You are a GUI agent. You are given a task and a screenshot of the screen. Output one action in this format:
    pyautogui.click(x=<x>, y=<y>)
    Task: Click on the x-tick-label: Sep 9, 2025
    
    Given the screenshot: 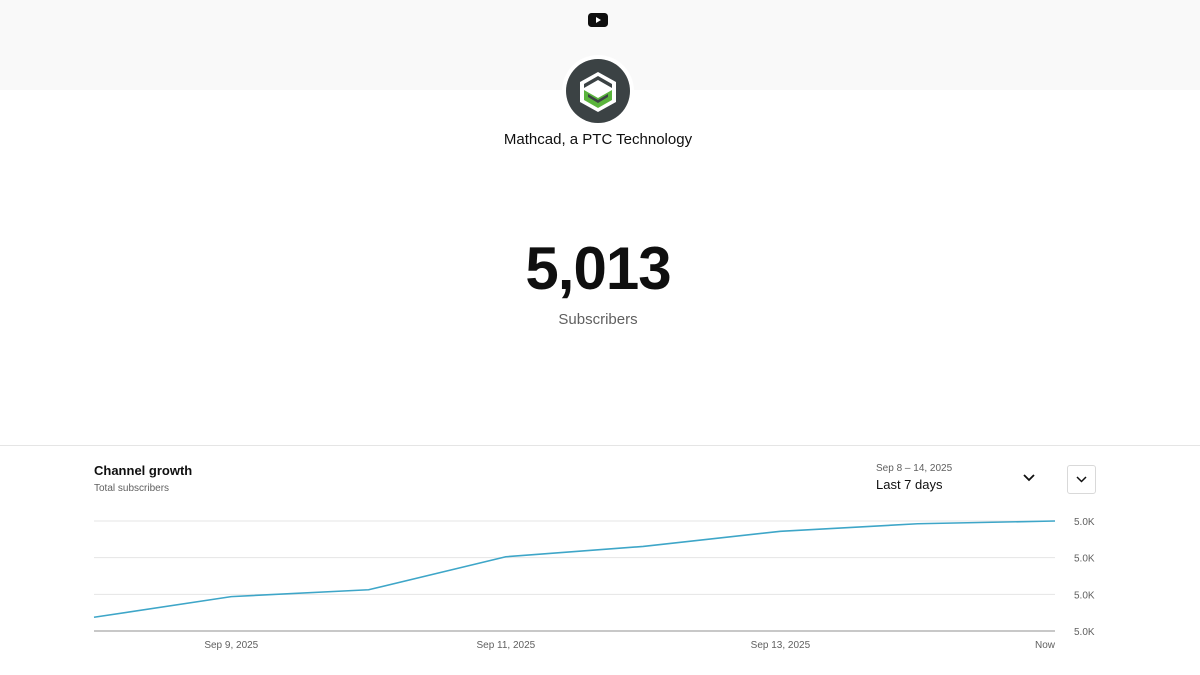 What is the action you would take?
    pyautogui.click(x=231, y=645)
    